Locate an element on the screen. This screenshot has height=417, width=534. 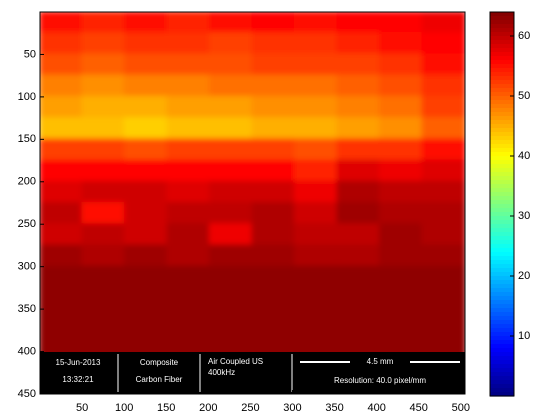
y-tick-label: 350 is located at coordinates (27, 309).